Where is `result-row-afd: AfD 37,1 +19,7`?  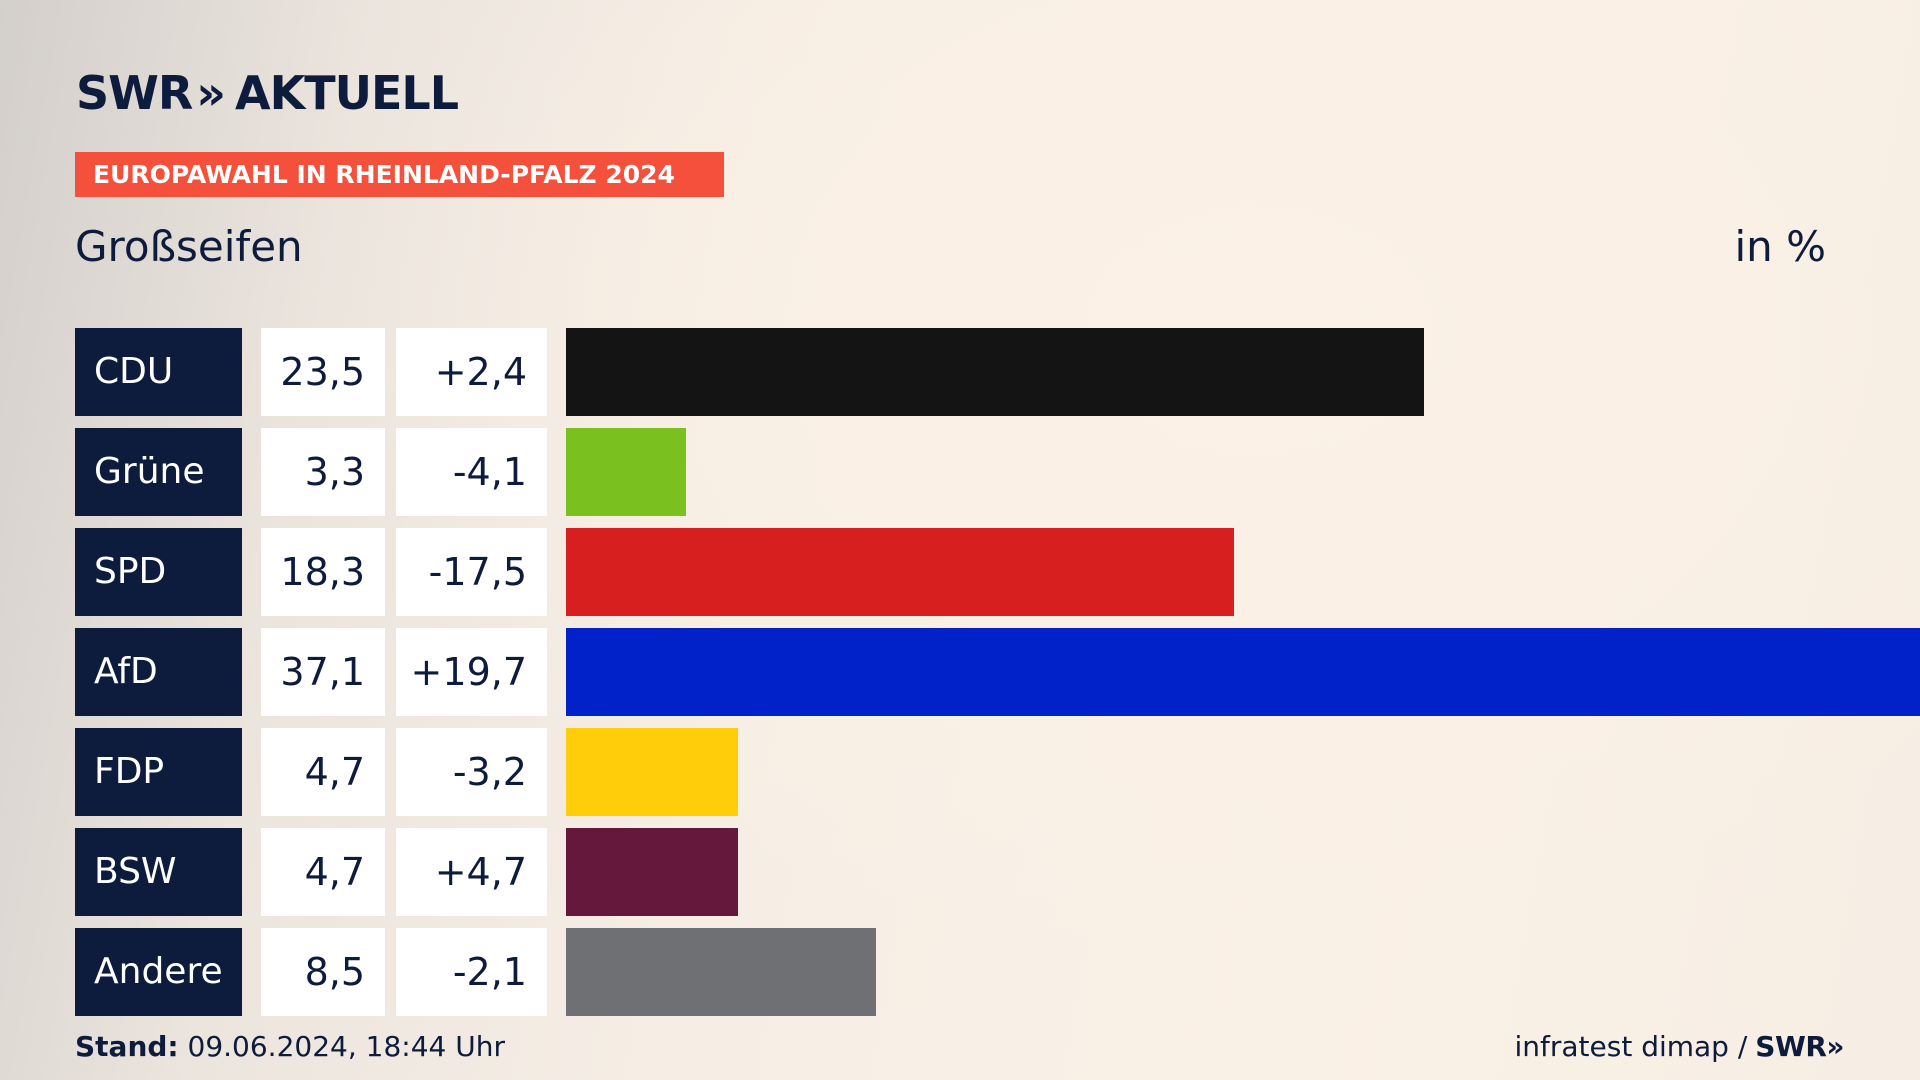
result-row-afd: AfD 37,1 +19,7 is located at coordinates (997, 672).